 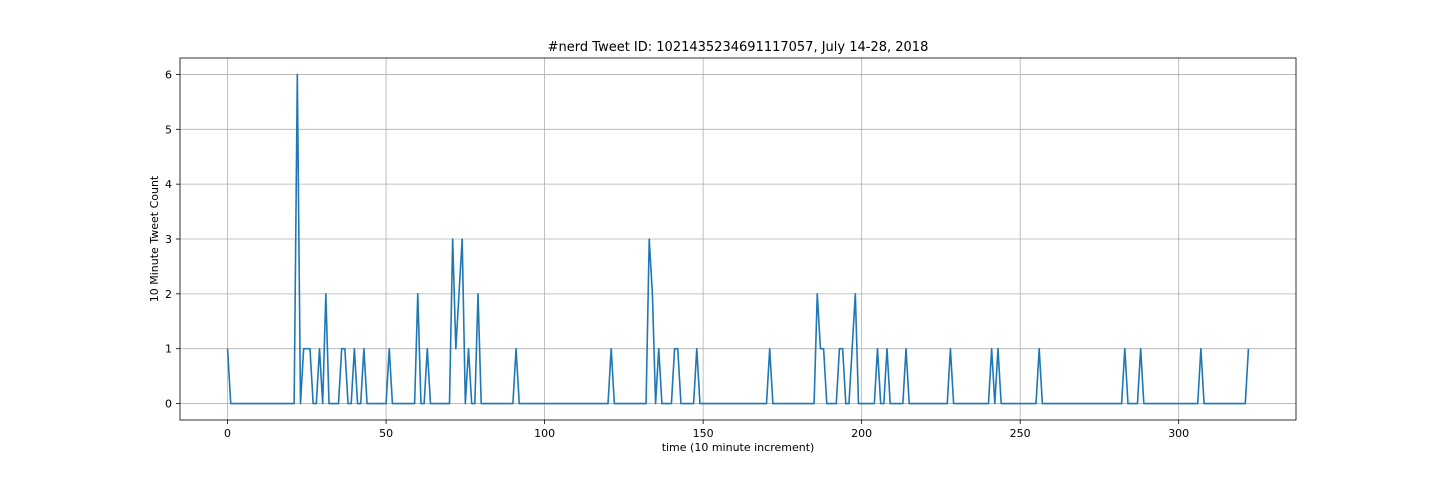 I want to click on y-tick-label: 0, so click(x=168, y=404).